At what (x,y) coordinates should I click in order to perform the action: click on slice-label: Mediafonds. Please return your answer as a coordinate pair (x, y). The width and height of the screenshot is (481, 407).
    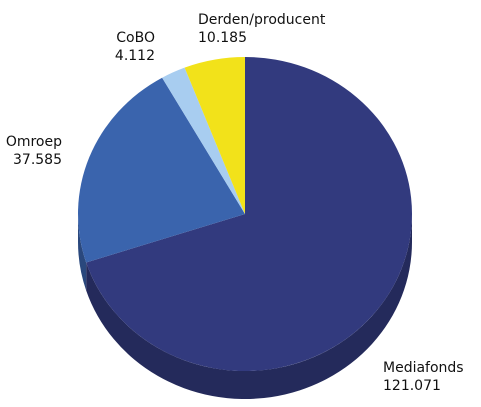
    Looking at the image, I should click on (423, 368).